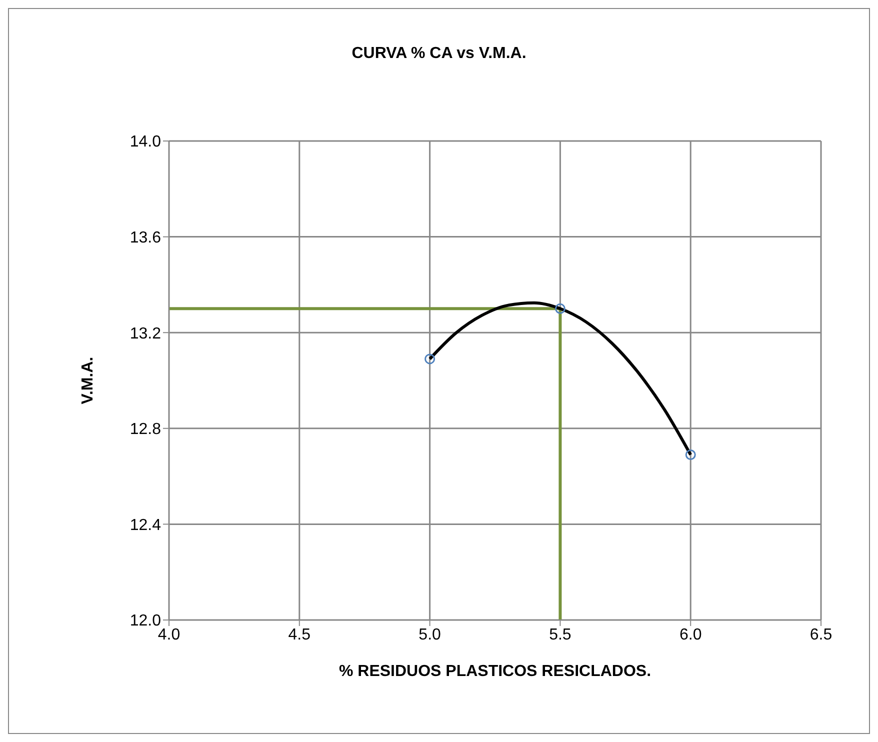  I want to click on x-tick-label: 4.5, so click(299, 635).